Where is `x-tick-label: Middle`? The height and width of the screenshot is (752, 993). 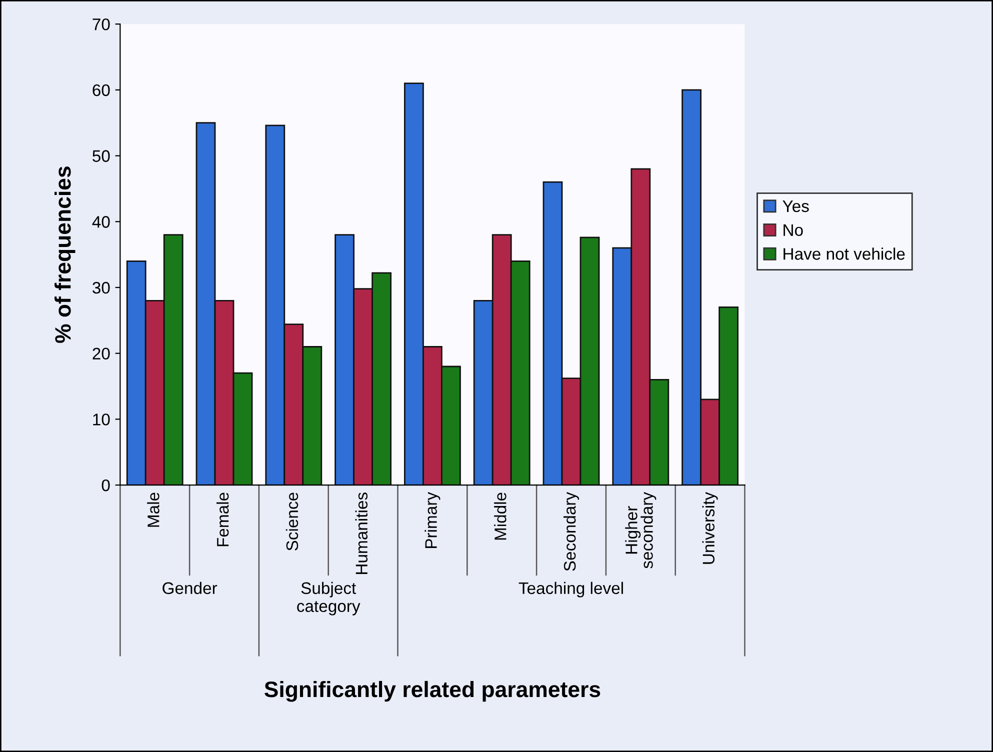 x-tick-label: Middle is located at coordinates (500, 516).